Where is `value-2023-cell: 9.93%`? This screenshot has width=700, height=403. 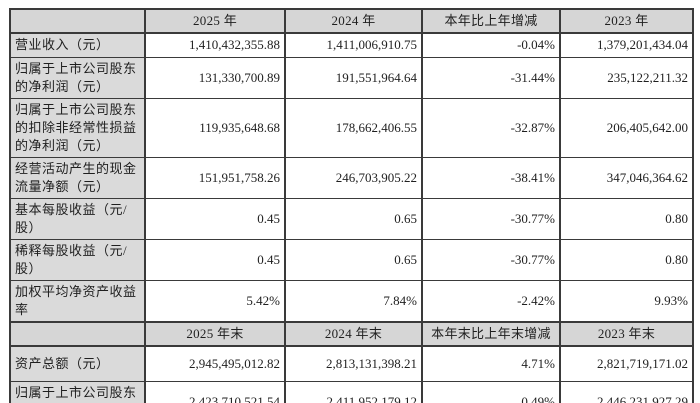 value-2023-cell: 9.93% is located at coordinates (626, 300).